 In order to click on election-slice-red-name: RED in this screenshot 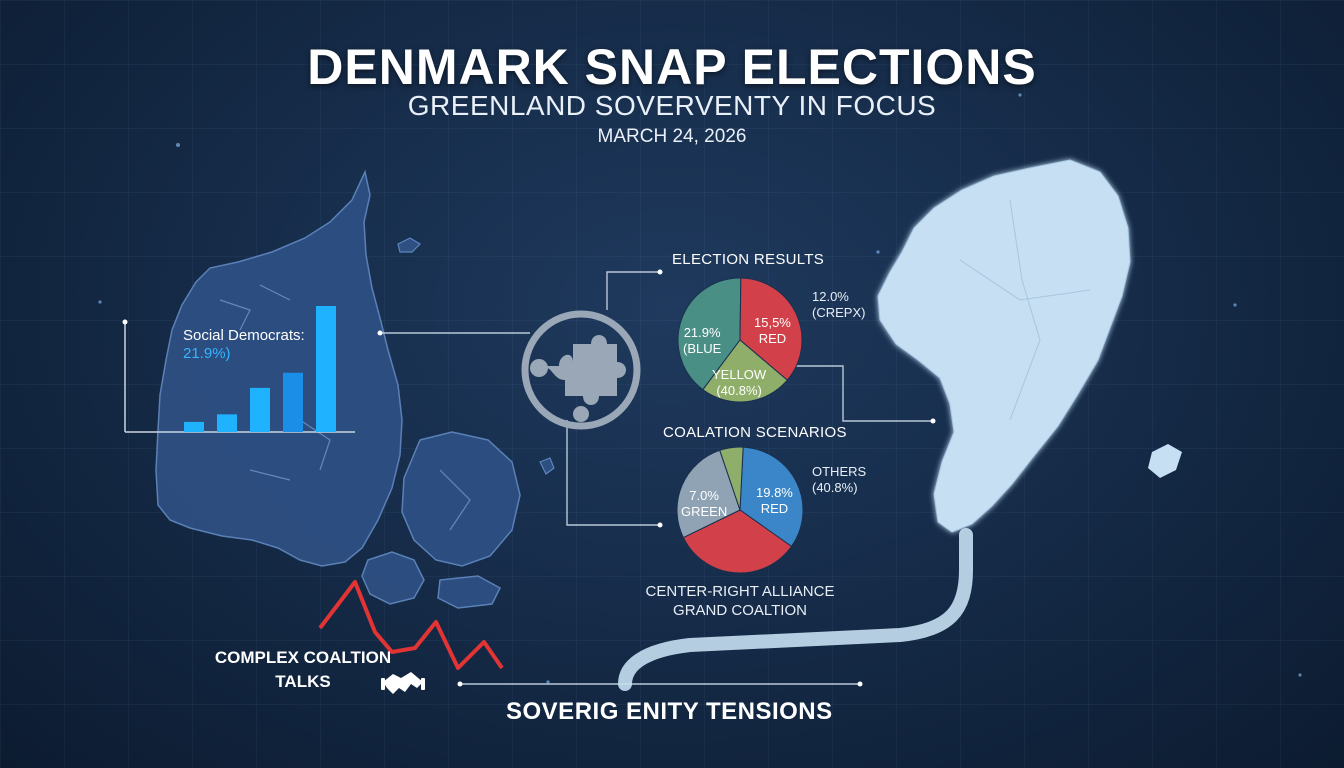, I will do `click(772, 338)`.